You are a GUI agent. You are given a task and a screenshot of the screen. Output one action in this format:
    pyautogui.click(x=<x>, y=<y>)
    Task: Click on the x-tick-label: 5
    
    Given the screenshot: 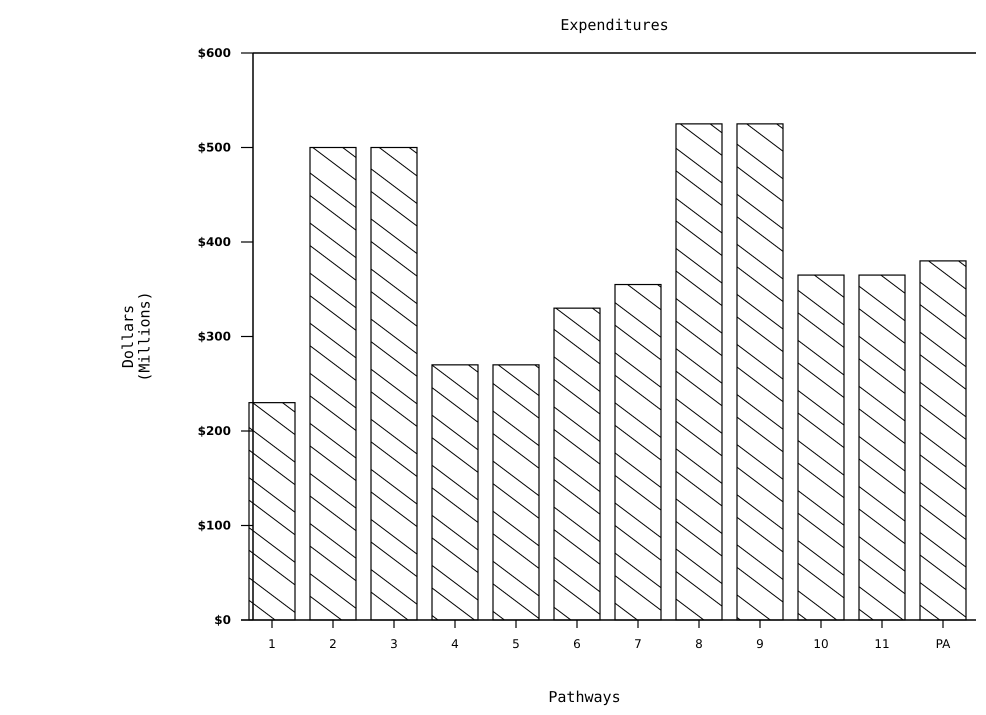 What is the action you would take?
    pyautogui.click(x=516, y=644)
    